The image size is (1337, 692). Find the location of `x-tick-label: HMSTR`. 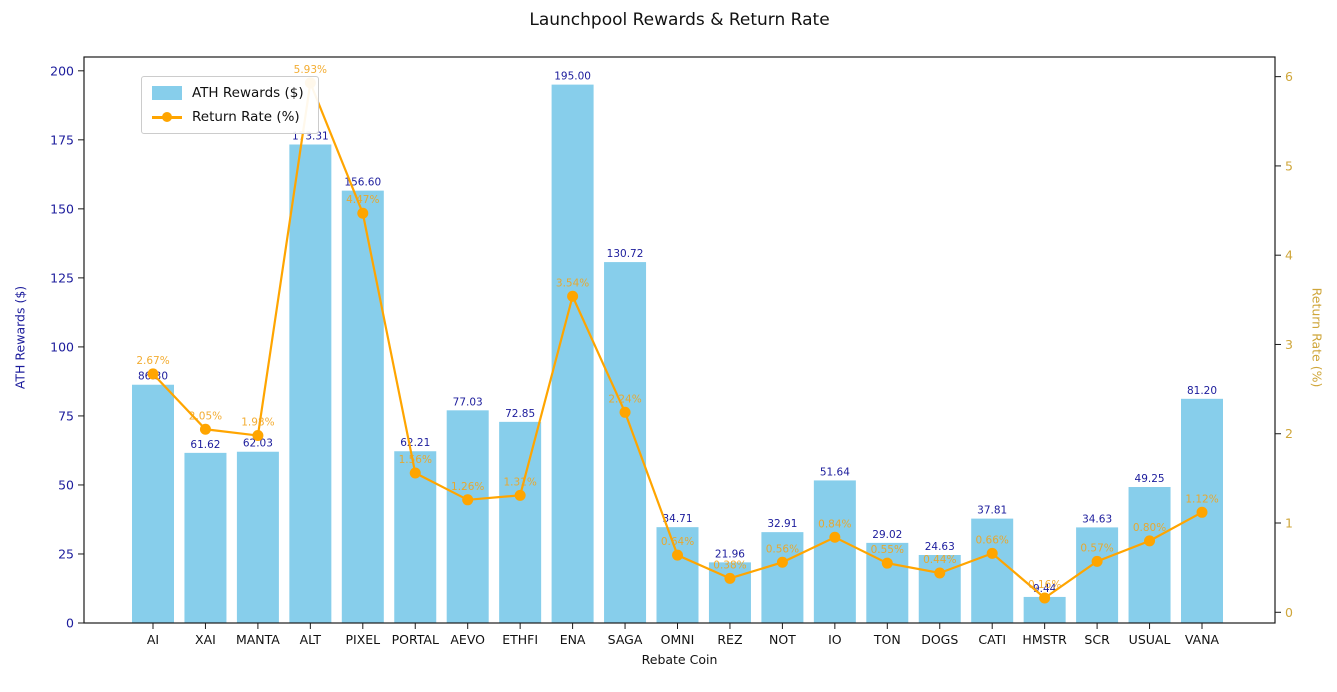

x-tick-label: HMSTR is located at coordinates (1044, 639).